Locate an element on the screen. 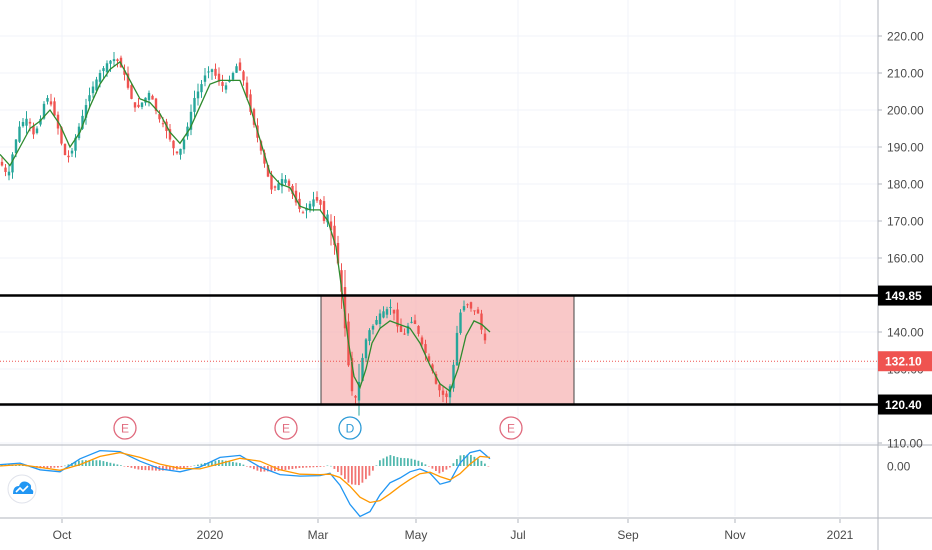 This screenshot has height=550, width=932. event-marker-label: D is located at coordinates (350, 429).